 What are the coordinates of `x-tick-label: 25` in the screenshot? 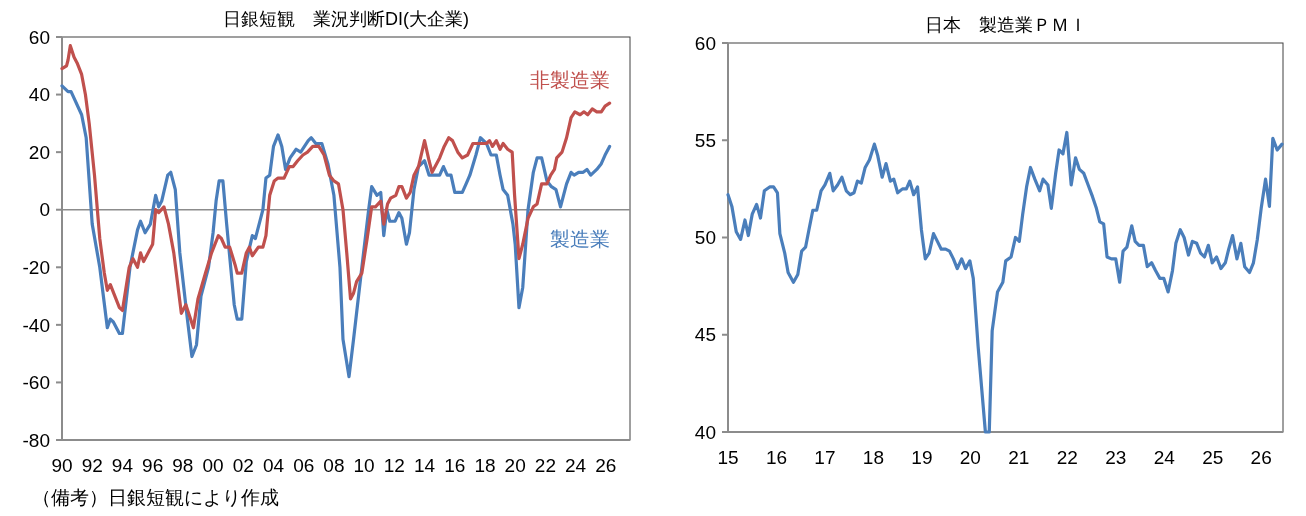 It's located at (1213, 457).